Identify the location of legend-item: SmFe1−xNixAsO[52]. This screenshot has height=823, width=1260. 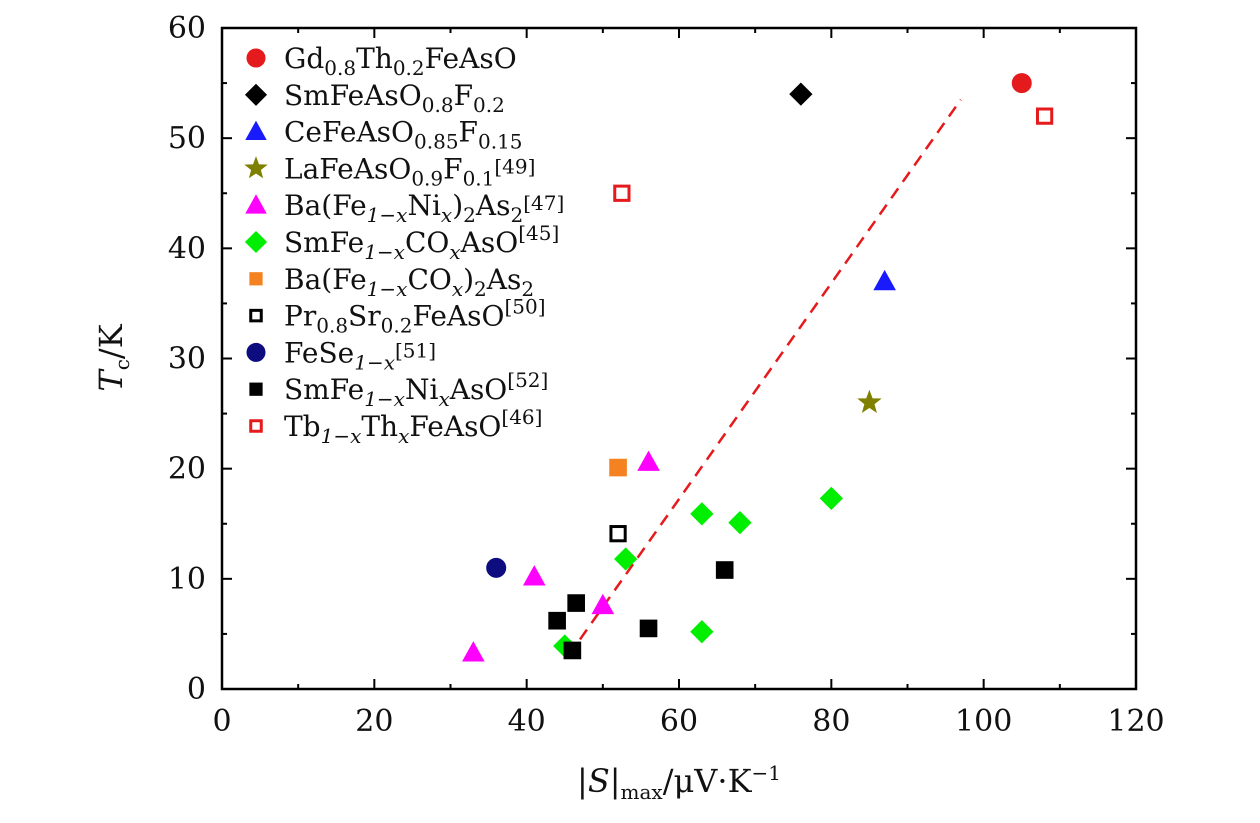
(398, 389).